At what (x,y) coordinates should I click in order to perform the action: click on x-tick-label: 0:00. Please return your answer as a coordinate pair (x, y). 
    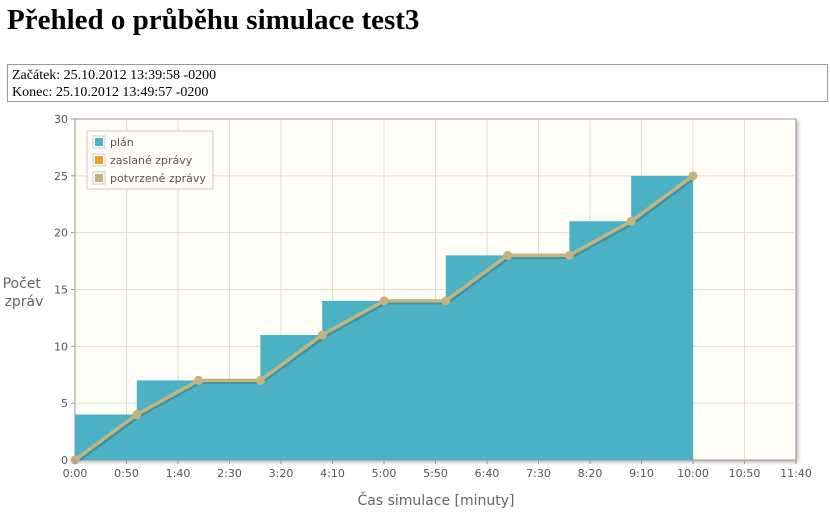
    Looking at the image, I should click on (75, 473).